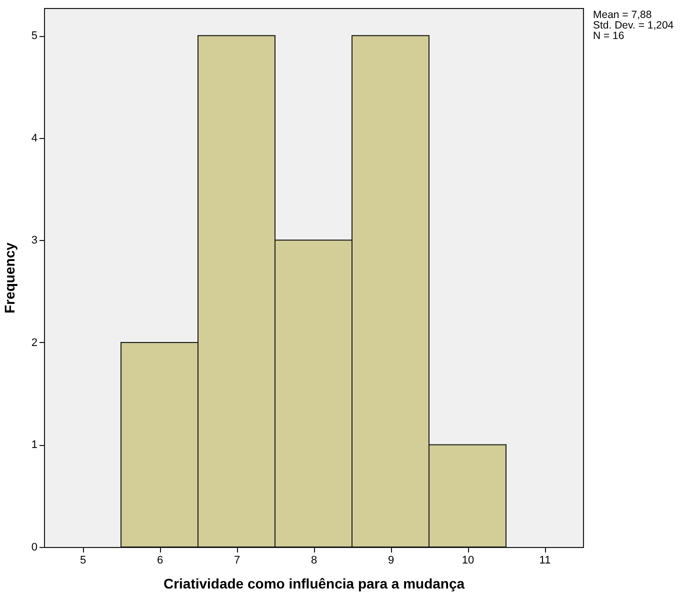 This screenshot has width=683, height=605. Describe the element at coordinates (608, 36) in the screenshot. I see `text: N = 16` at that location.